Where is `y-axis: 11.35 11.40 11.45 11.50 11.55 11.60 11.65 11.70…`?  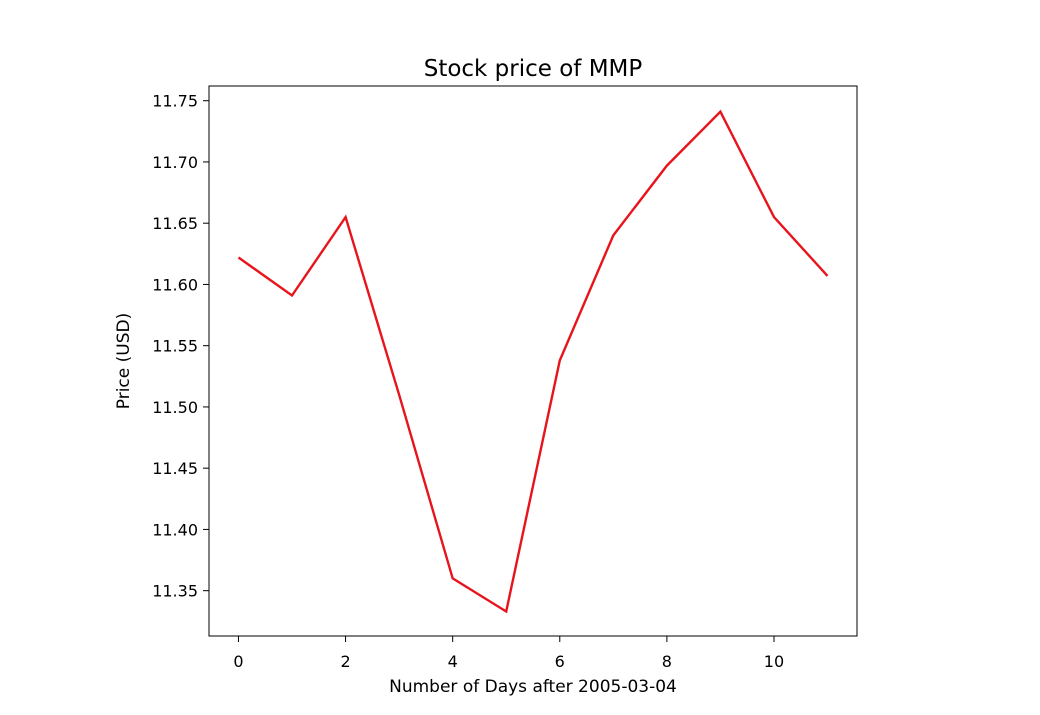 y-axis: 11.35 11.40 11.45 11.50 11.55 11.60 11.65 11.70… is located at coordinates (180, 346).